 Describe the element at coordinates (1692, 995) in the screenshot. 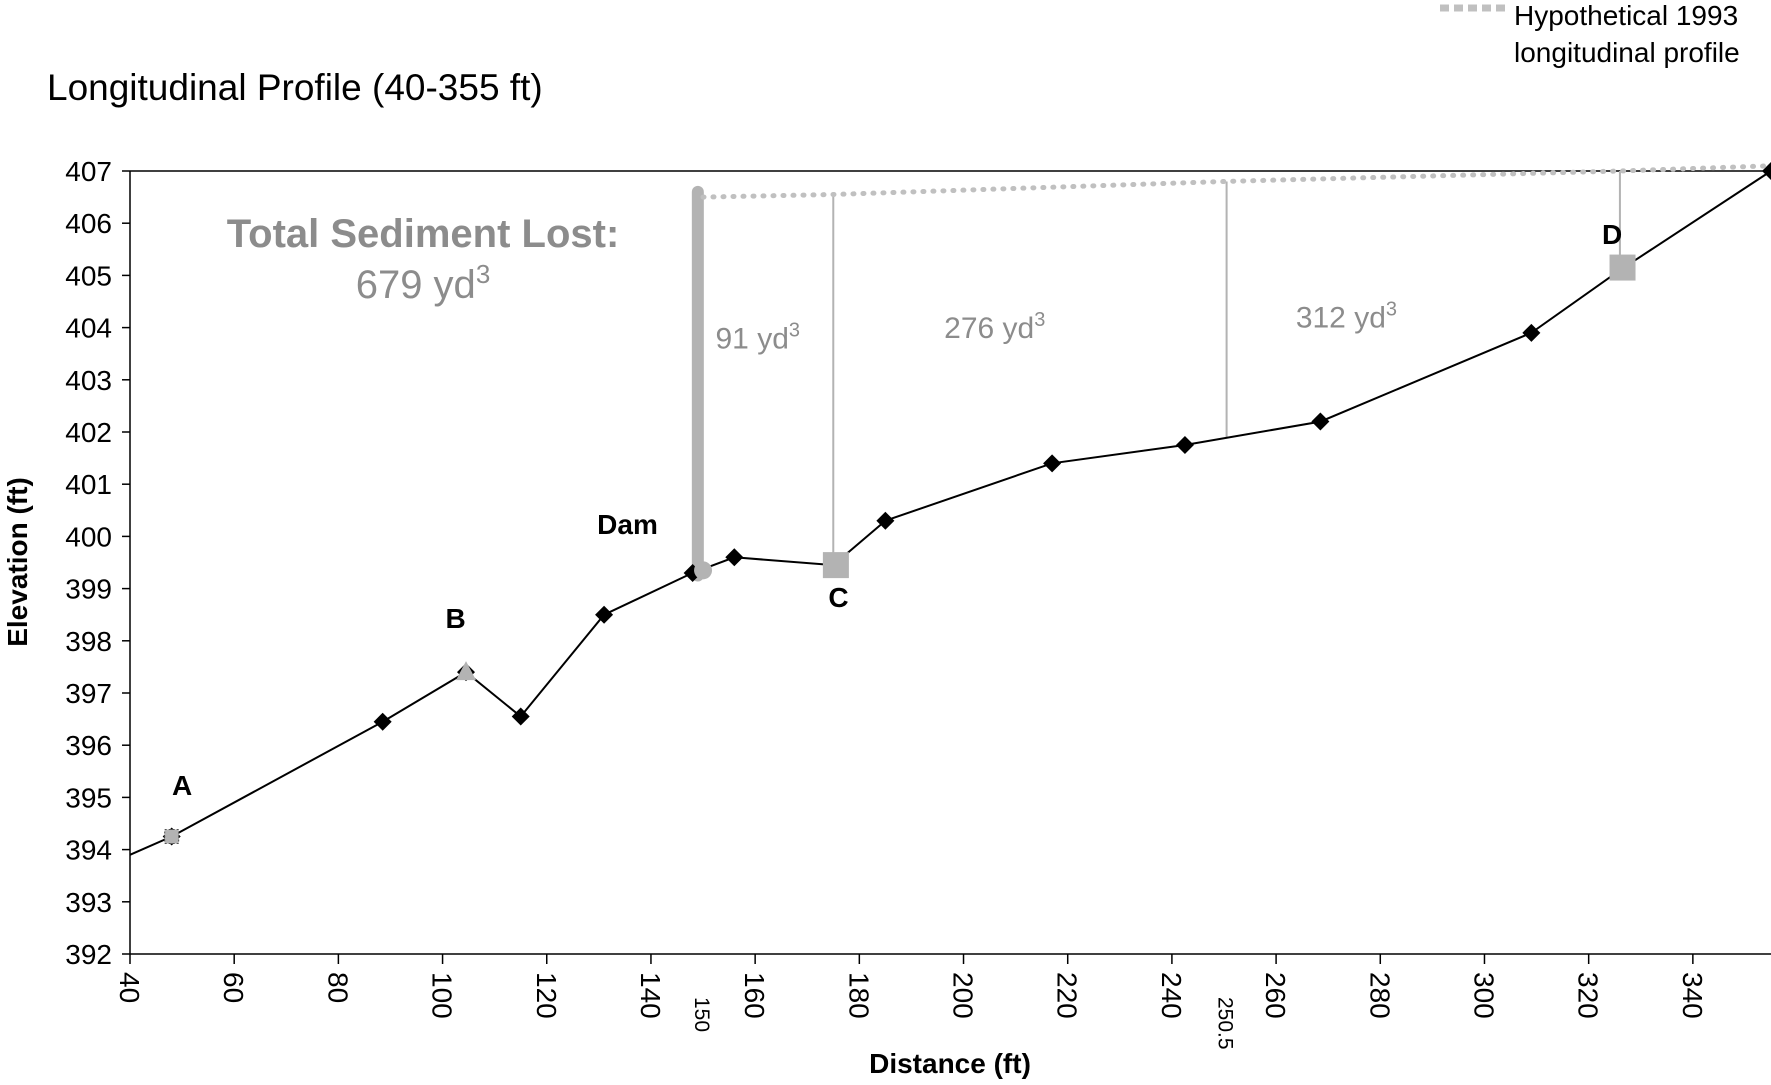

I see `x-tick-label: 340` at that location.